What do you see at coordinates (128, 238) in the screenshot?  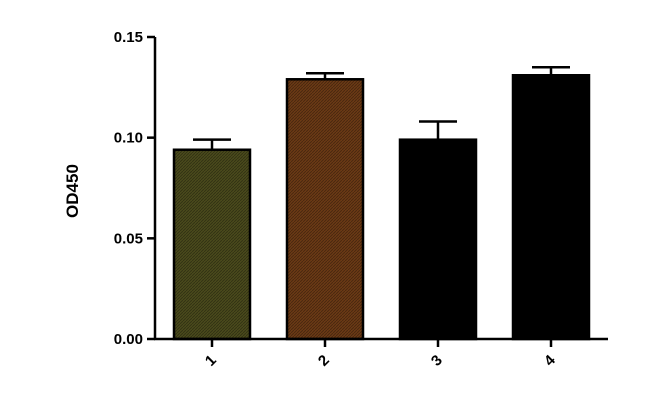 I see `y-tick-label: 0.05` at bounding box center [128, 238].